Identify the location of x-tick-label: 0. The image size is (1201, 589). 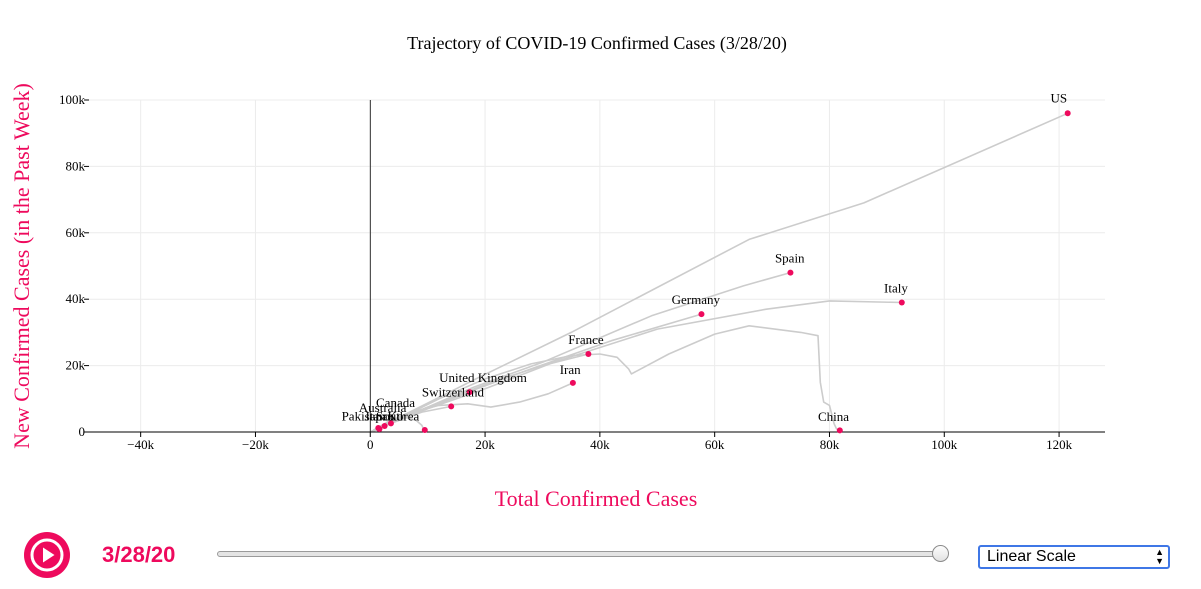
(370, 444).